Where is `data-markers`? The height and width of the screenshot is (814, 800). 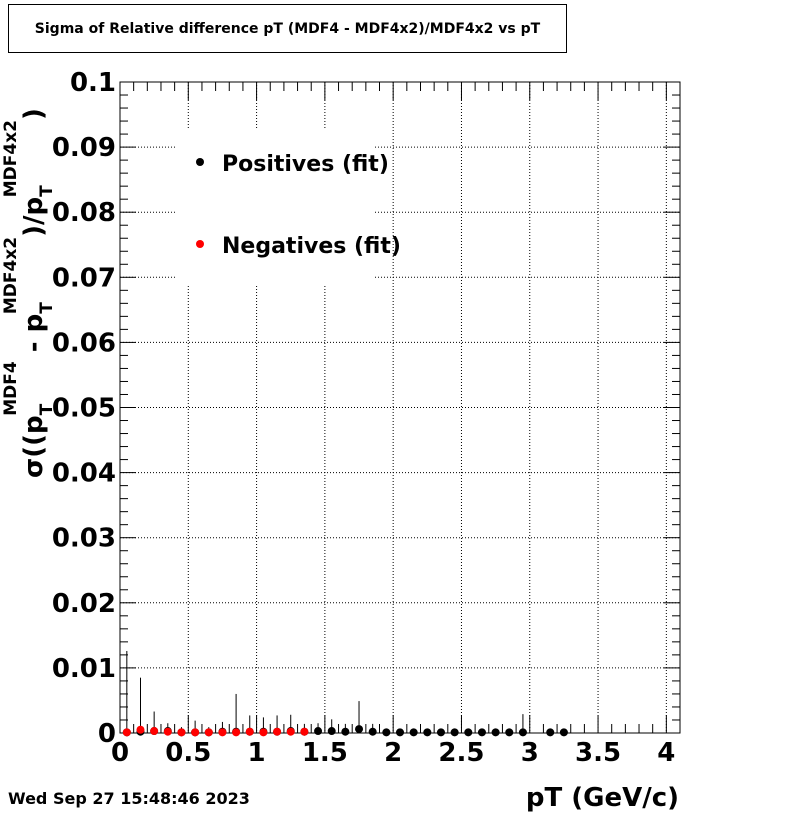 data-markers is located at coordinates (345, 731).